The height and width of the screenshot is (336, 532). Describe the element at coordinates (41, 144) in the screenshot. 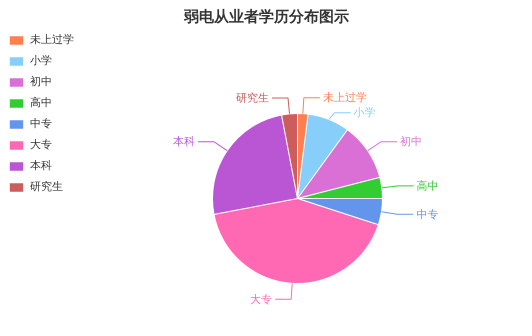

I see `legend-label: 大专` at that location.